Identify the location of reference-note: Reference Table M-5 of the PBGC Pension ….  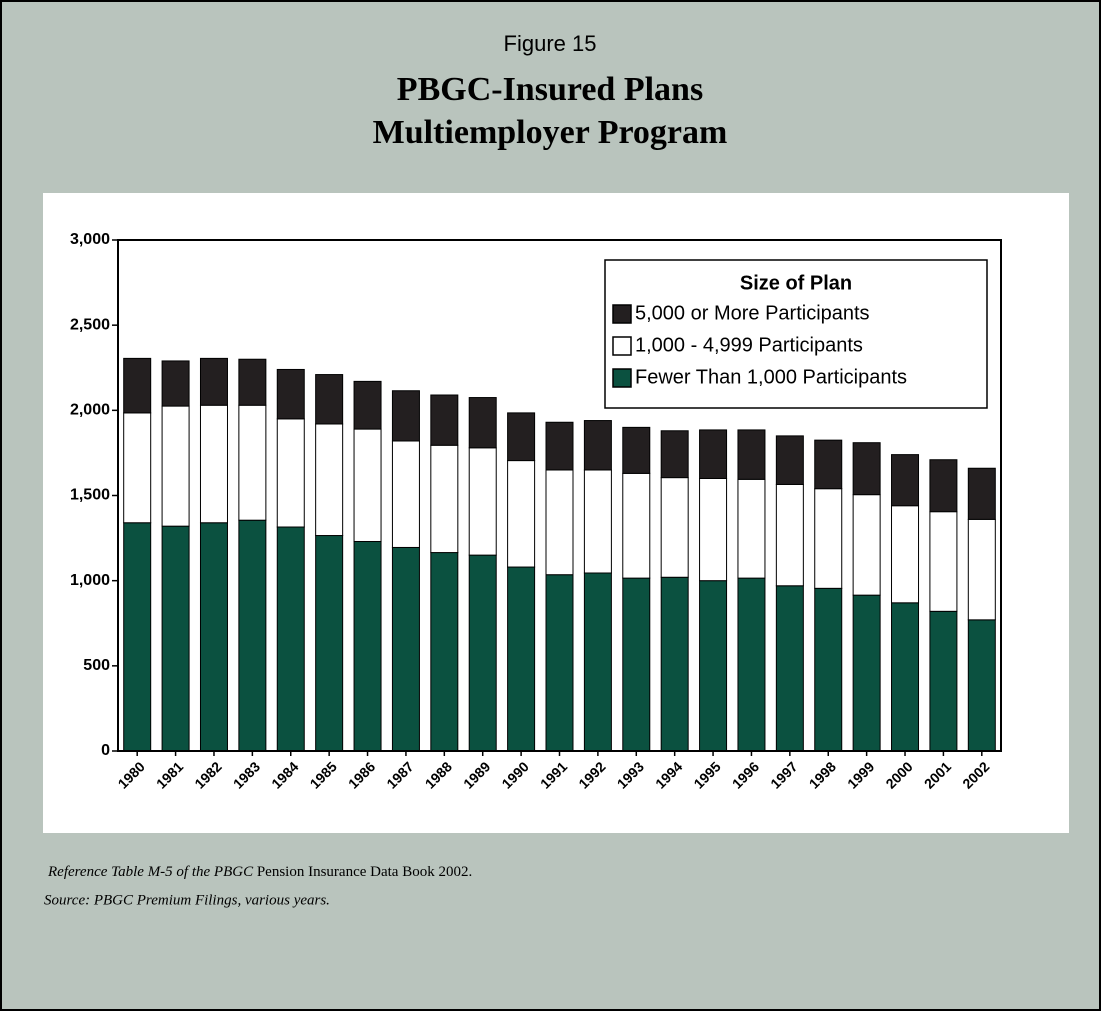
(259, 872).